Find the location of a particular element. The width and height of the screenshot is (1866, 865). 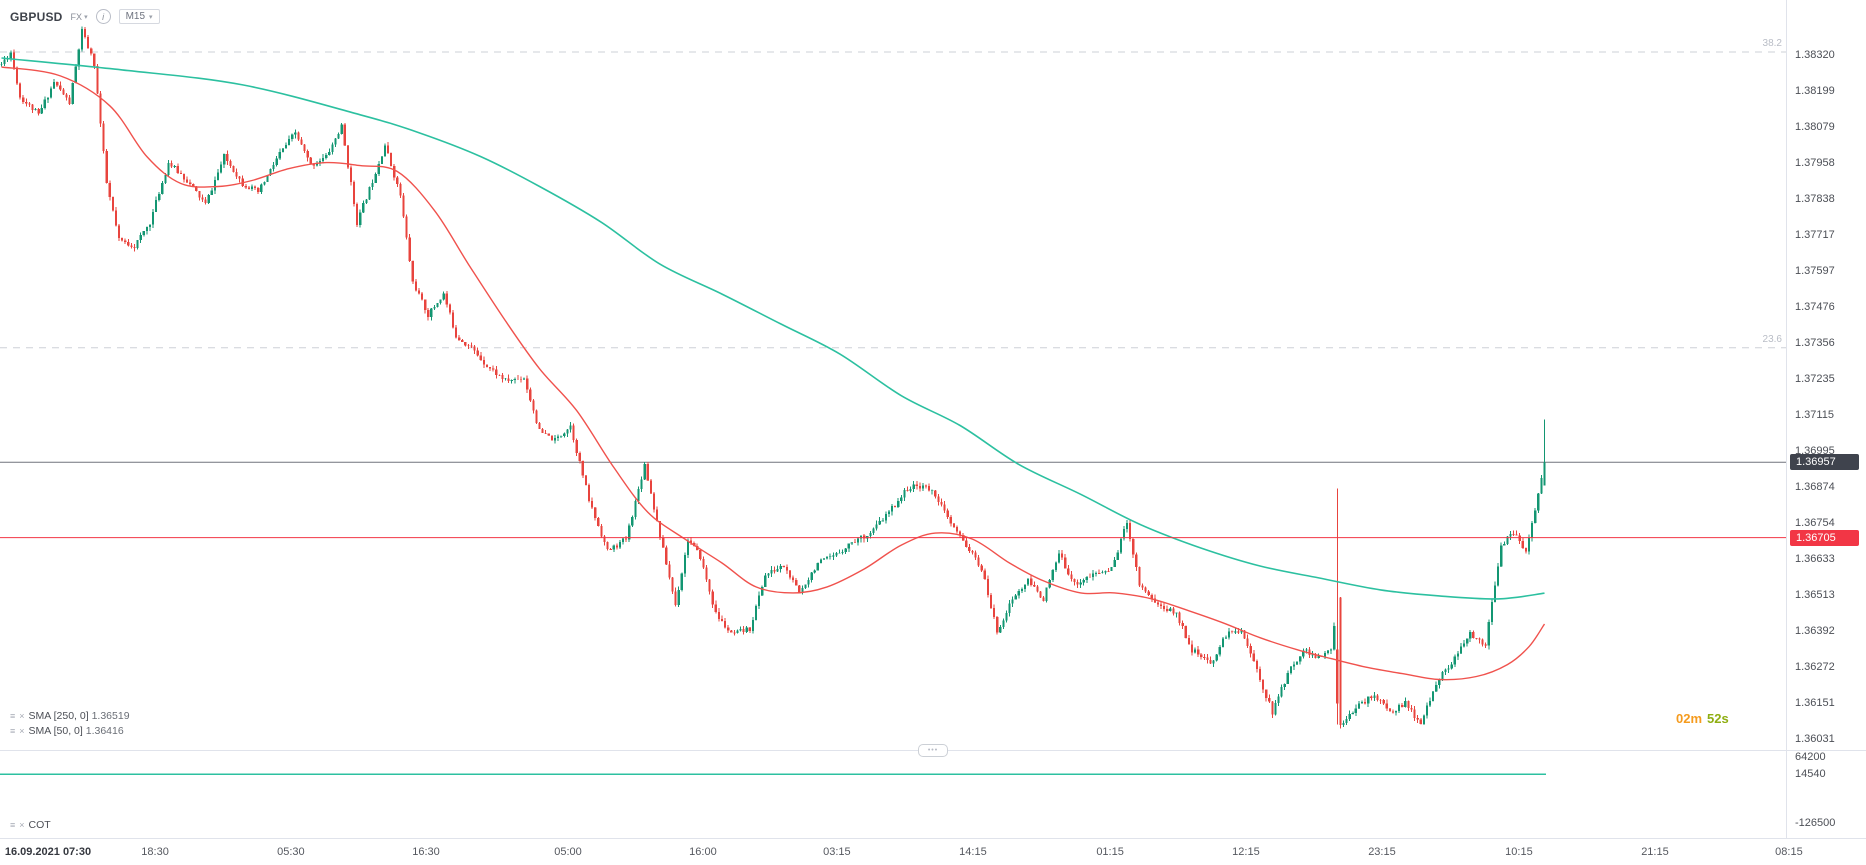

market-type-dropdown: FX ▾ is located at coordinates (79, 17).